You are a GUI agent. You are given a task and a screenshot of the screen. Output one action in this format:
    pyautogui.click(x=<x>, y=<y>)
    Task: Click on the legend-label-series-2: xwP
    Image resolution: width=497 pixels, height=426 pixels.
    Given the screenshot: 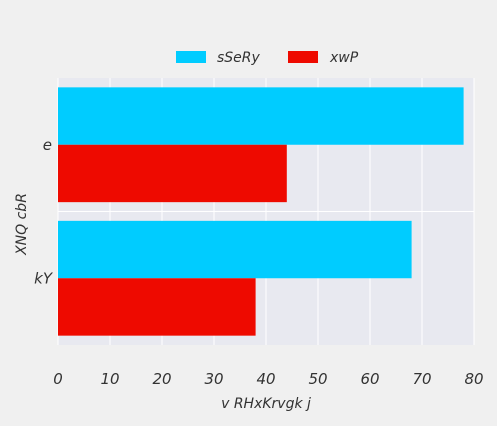 What is the action you would take?
    pyautogui.click(x=344, y=58)
    